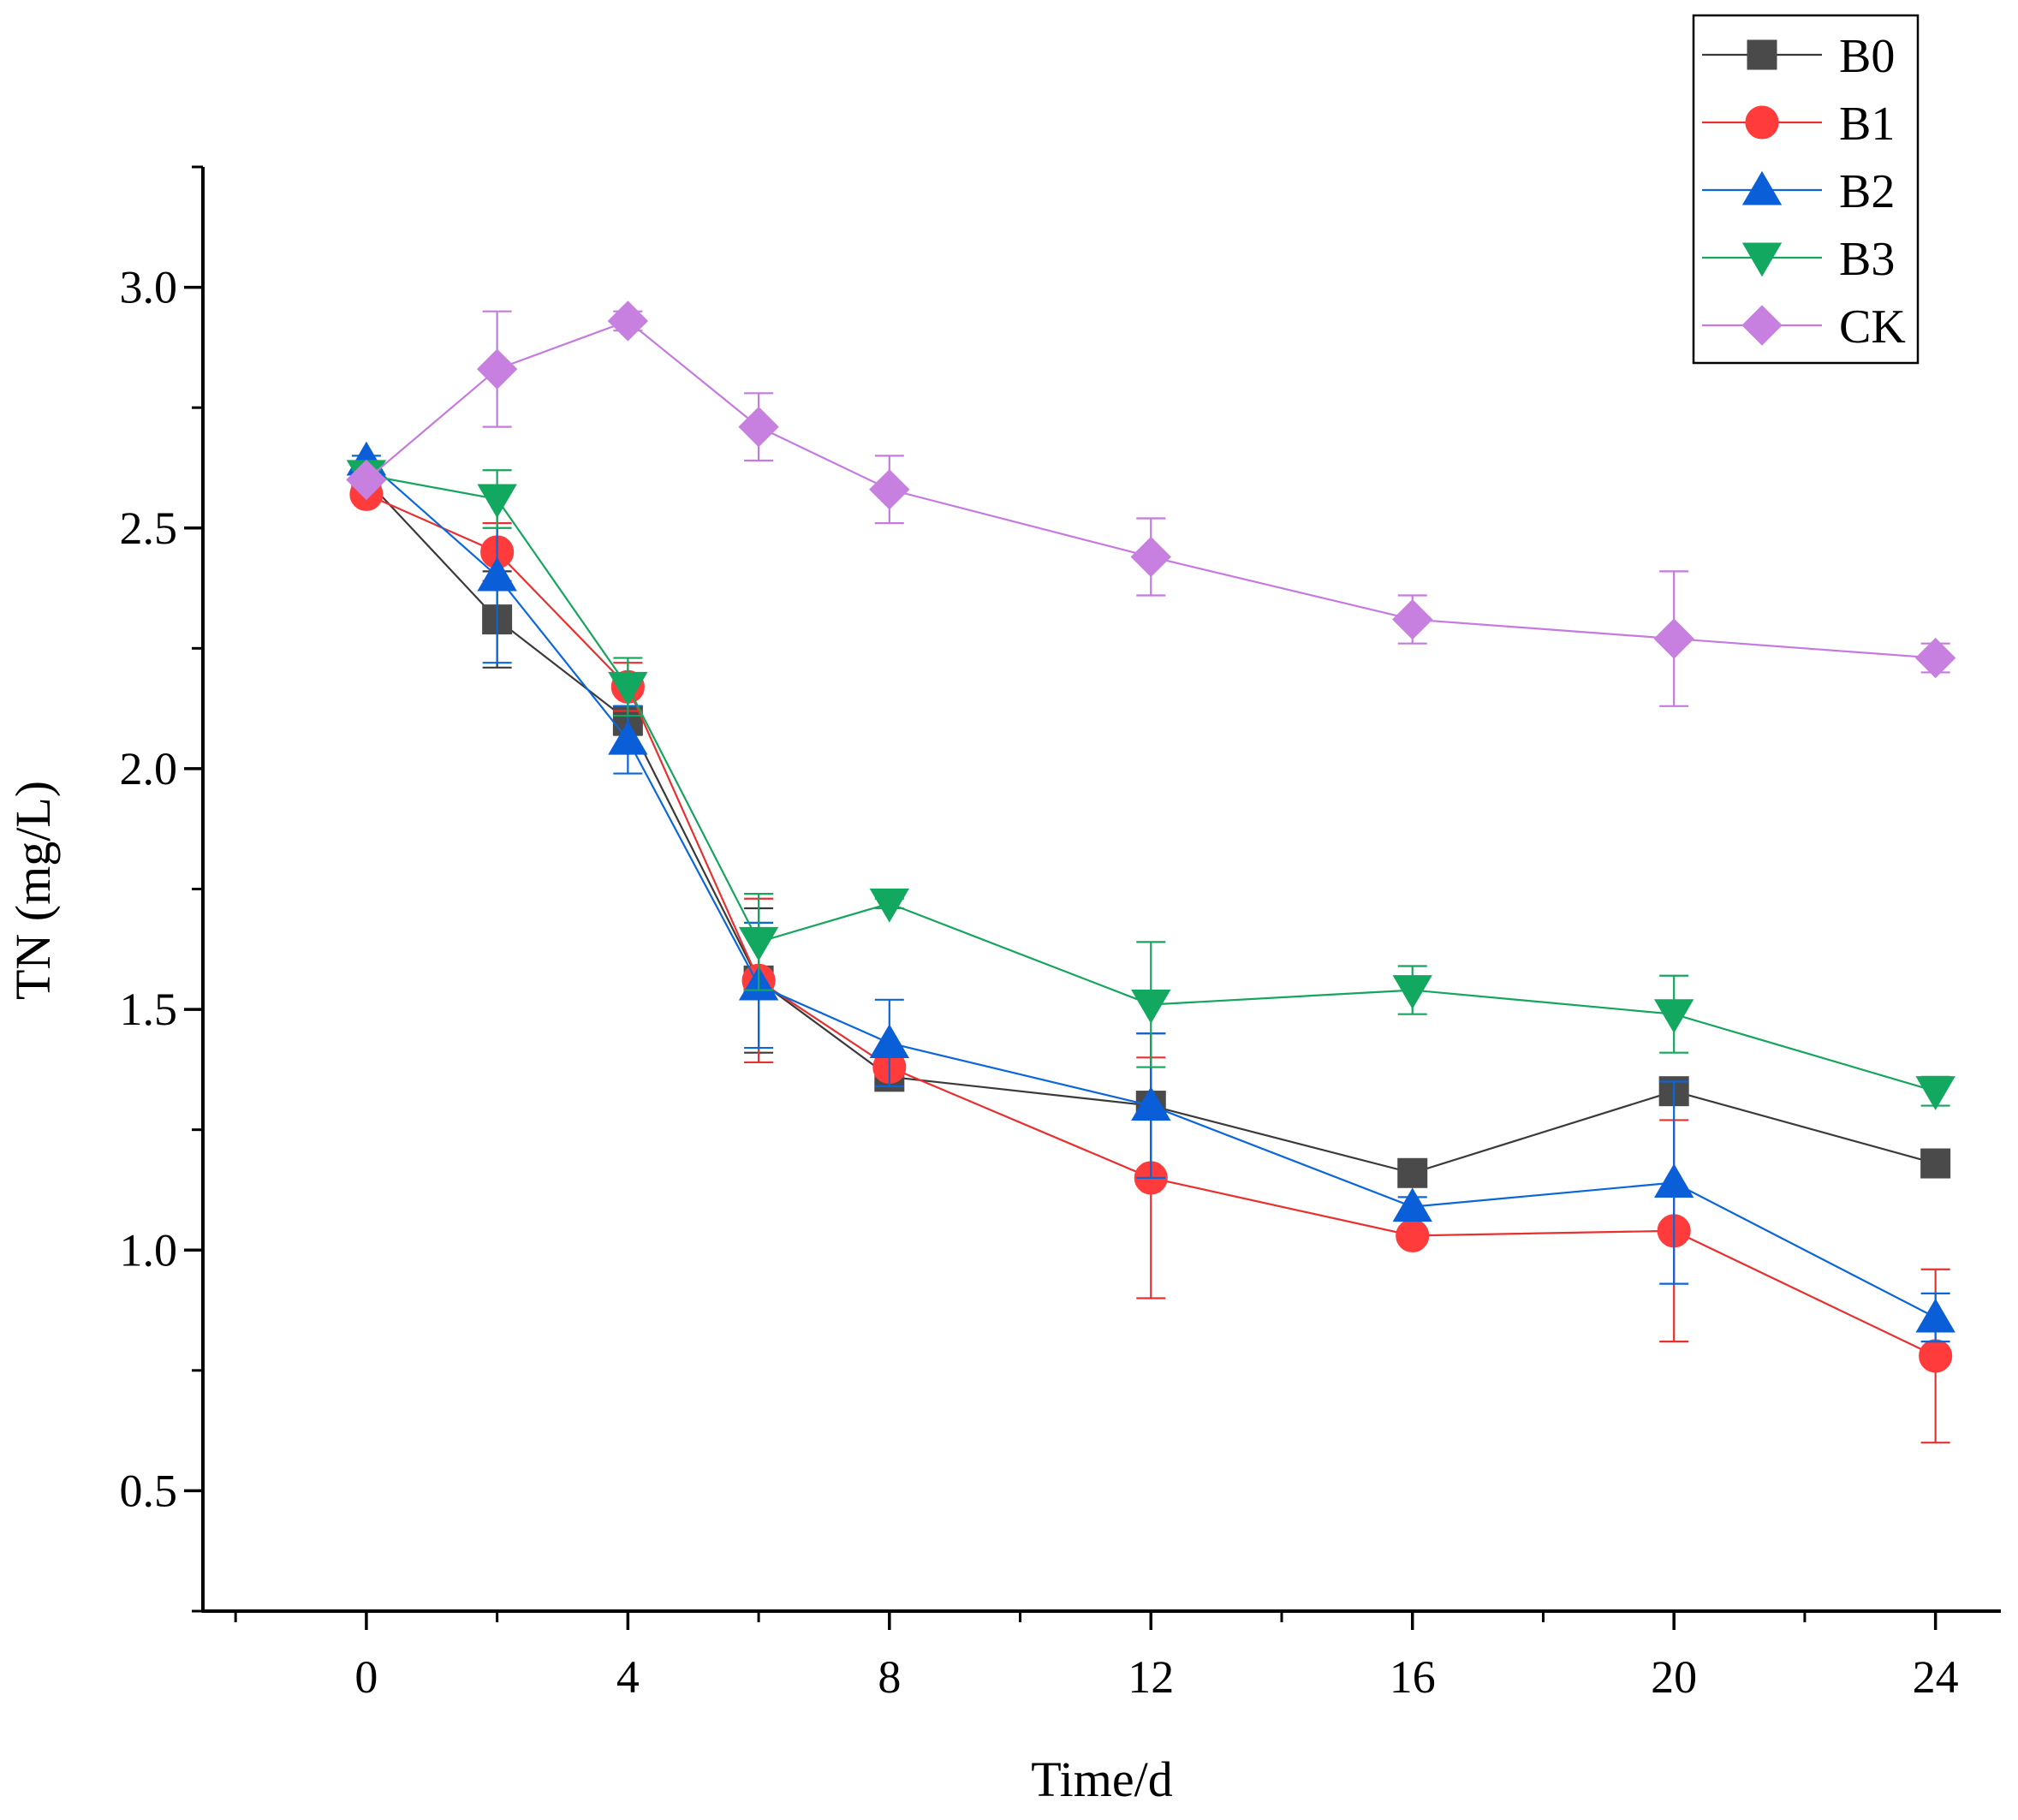 The image size is (2018, 1820). Describe the element at coordinates (1413, 1677) in the screenshot. I see `x-tick-label: 16` at that location.